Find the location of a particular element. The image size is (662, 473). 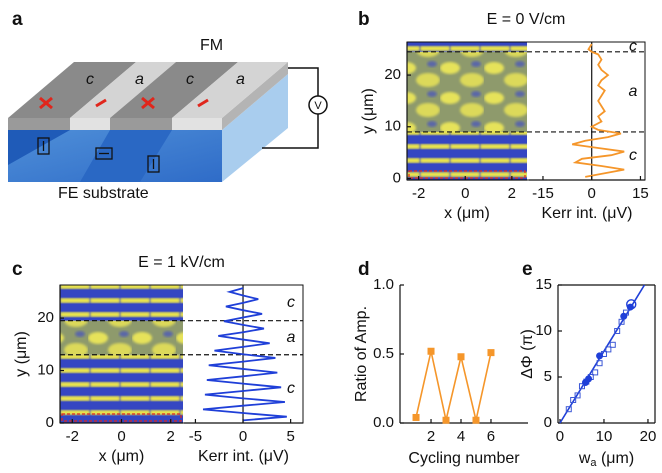

x-label-unit: (μm) is located at coordinates (616, 458).